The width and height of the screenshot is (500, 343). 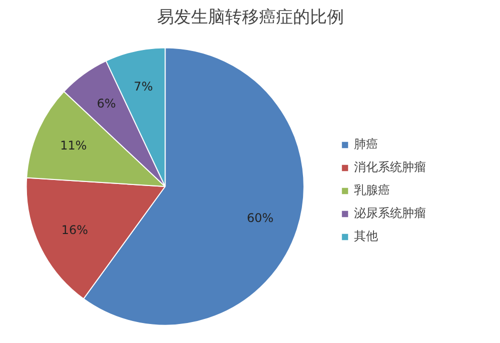 I want to click on legend-label: 其他, so click(x=366, y=236).